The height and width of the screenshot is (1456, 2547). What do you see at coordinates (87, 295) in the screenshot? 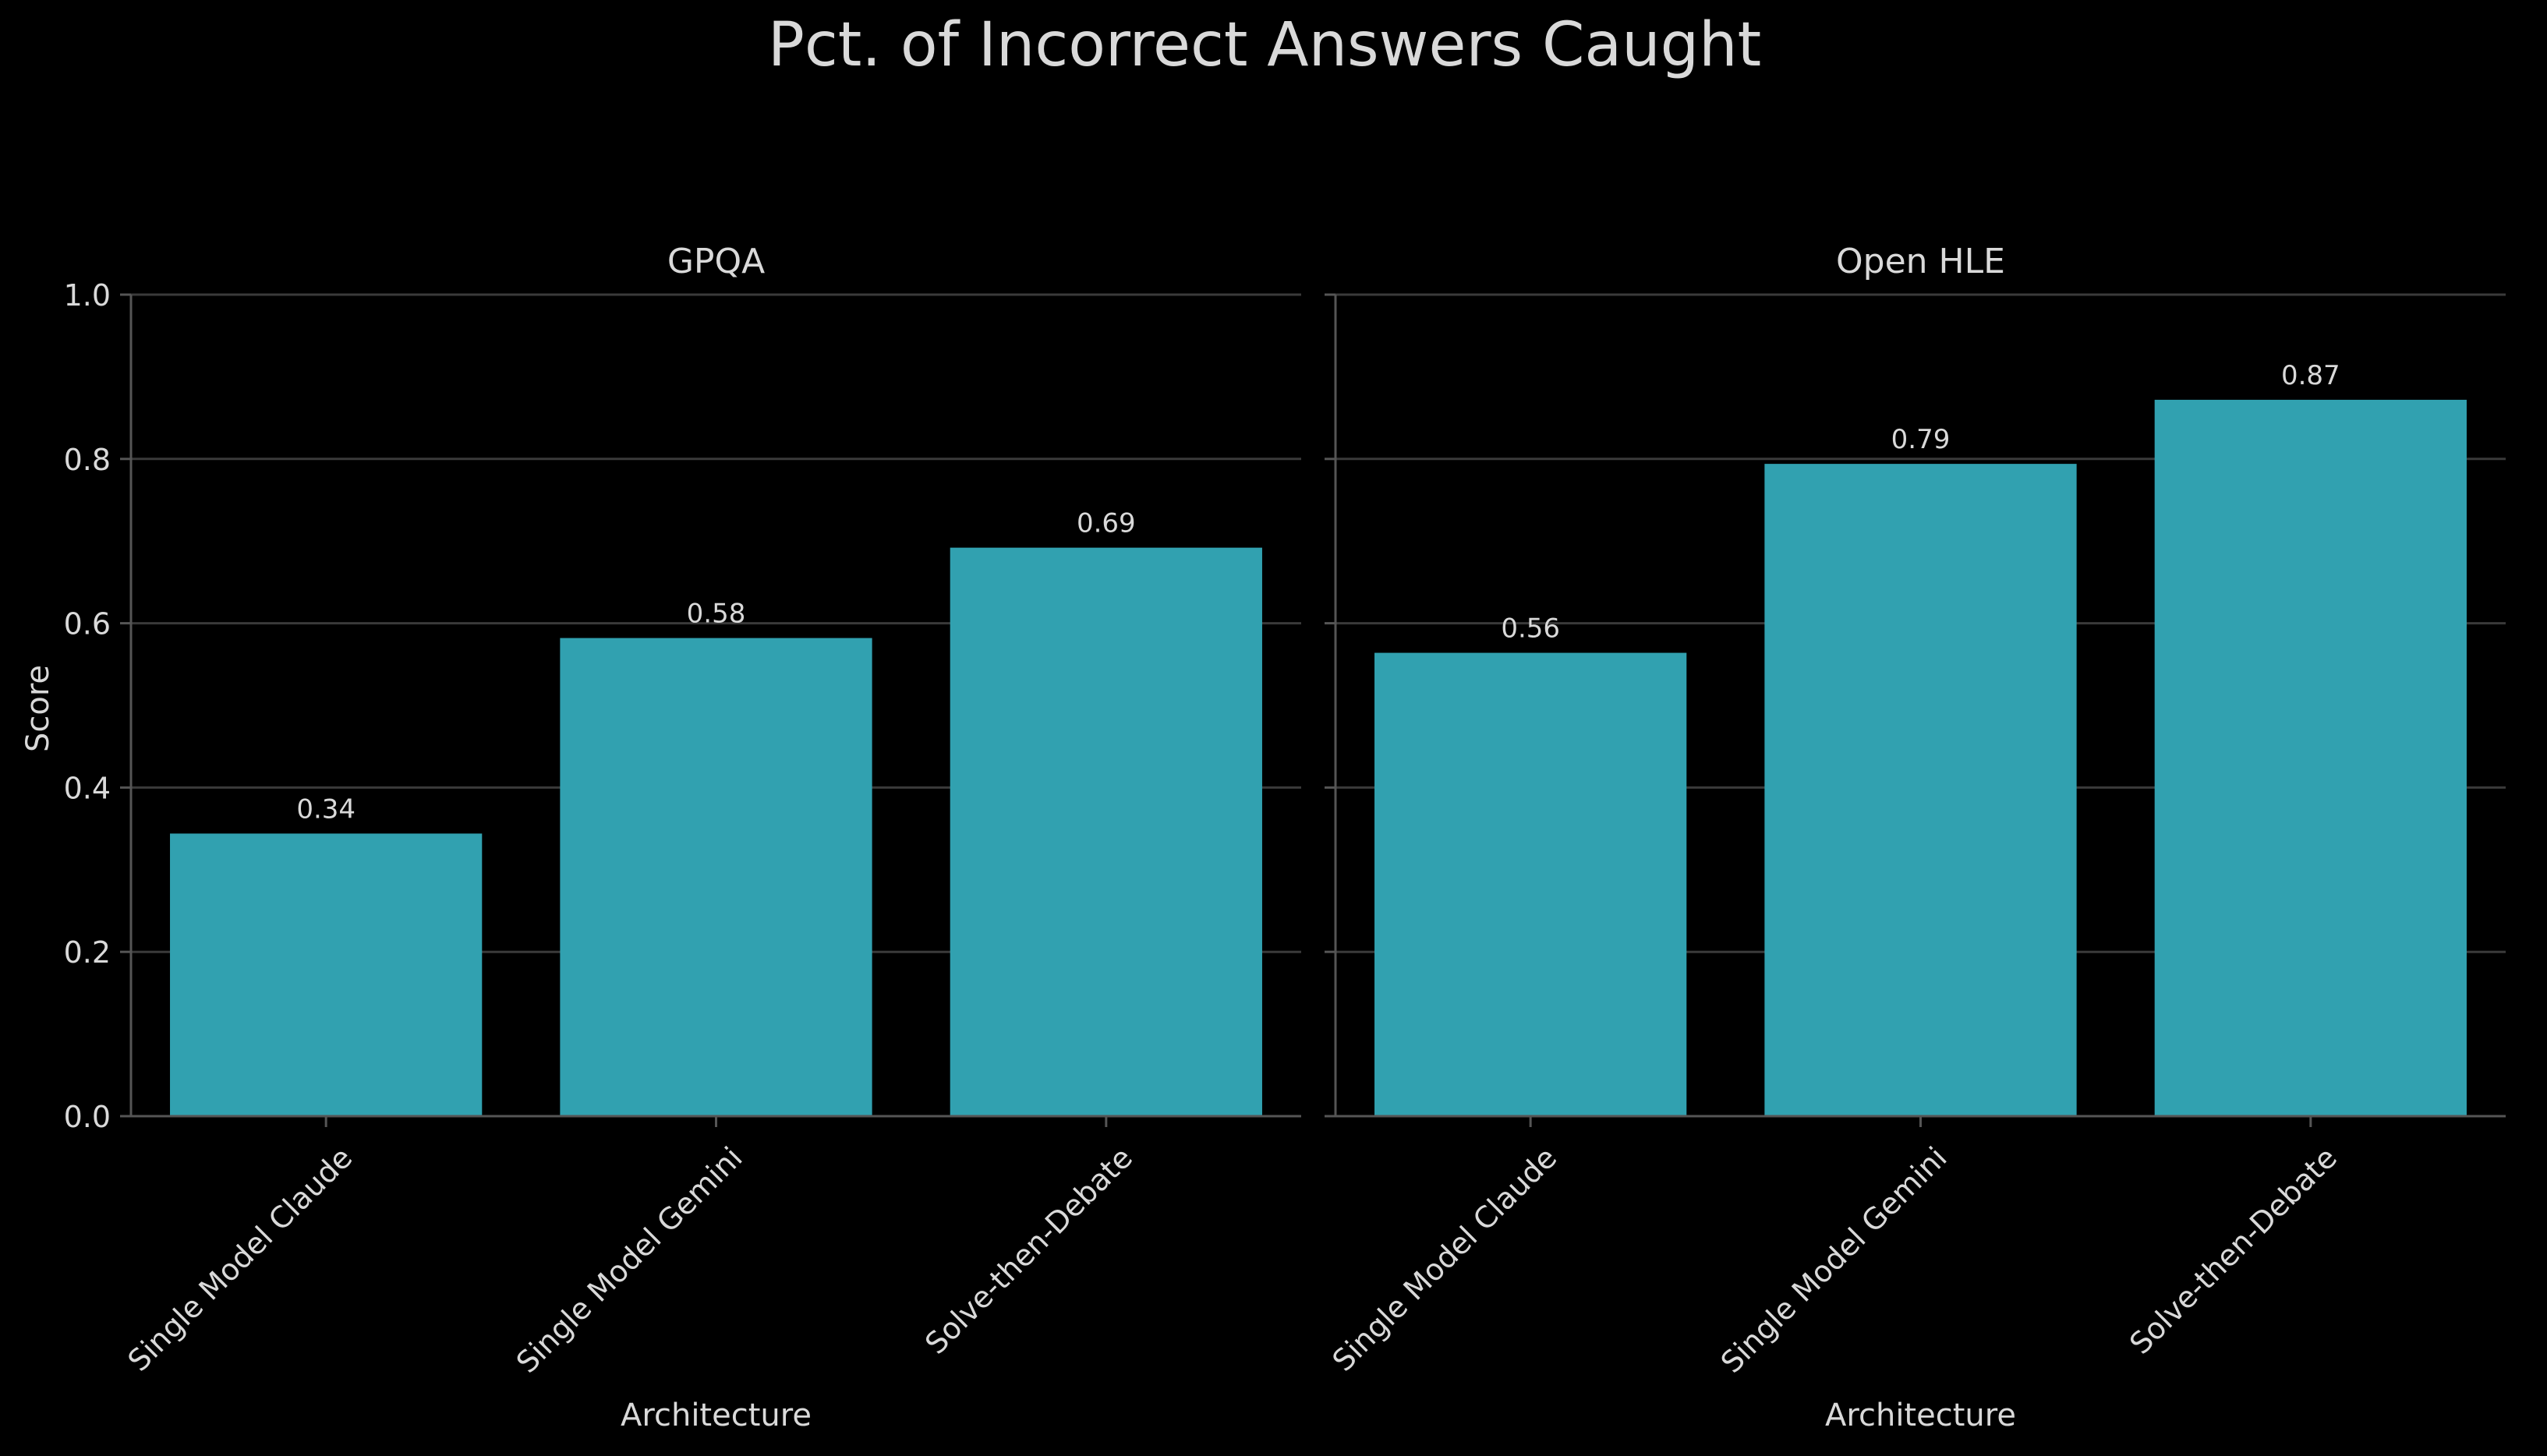
I see `y-tick-label: 1.0` at bounding box center [87, 295].